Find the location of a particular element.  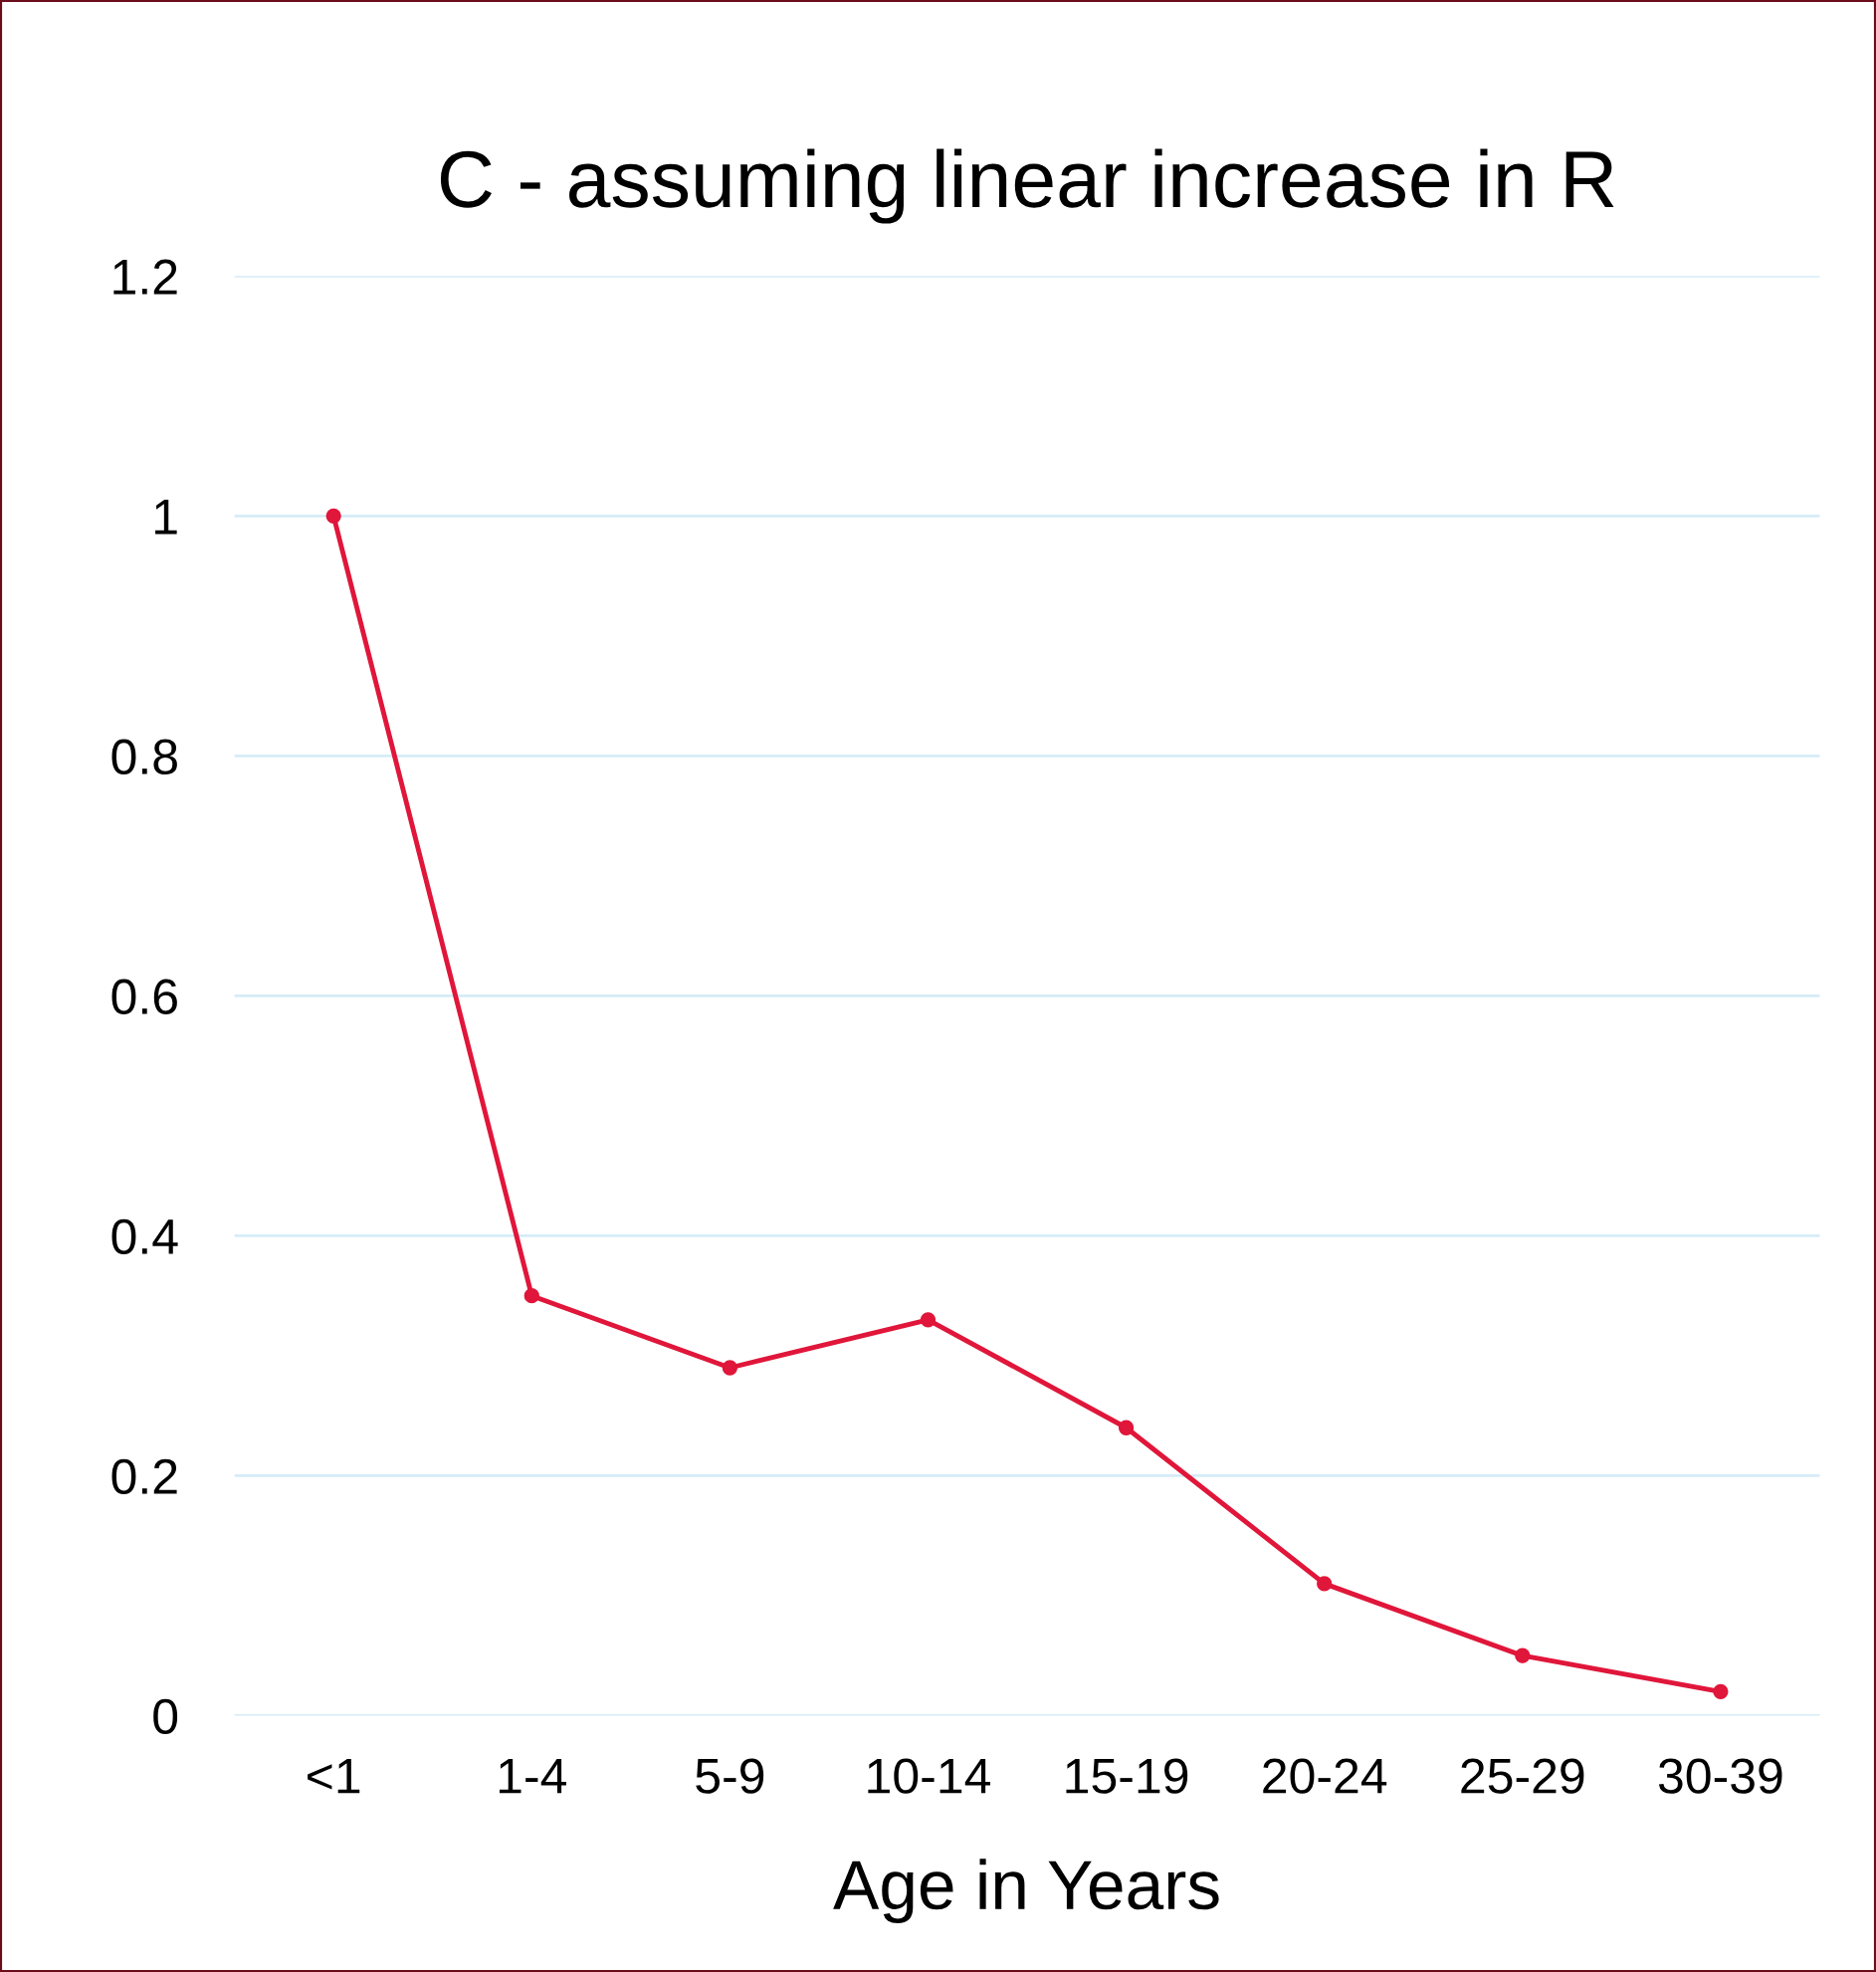

y-tick-label: 0.4 is located at coordinates (144, 1236).